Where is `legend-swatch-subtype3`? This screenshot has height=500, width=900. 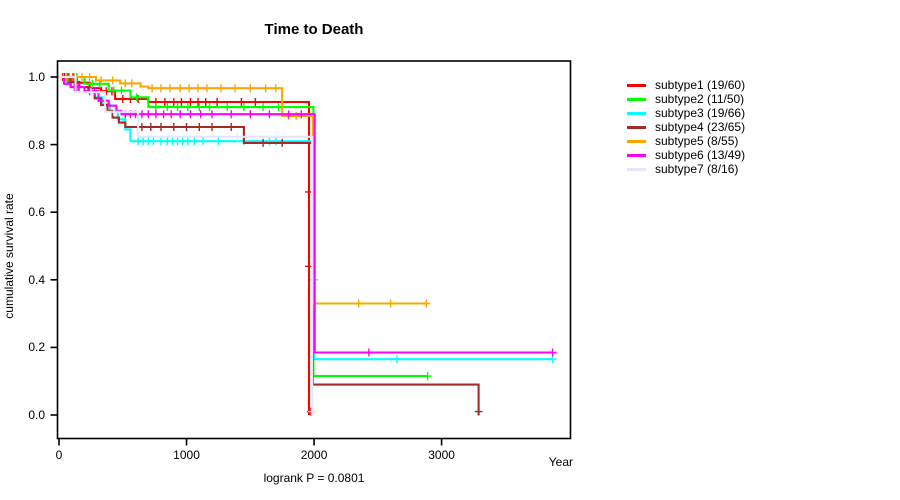 legend-swatch-subtype3 is located at coordinates (636, 113).